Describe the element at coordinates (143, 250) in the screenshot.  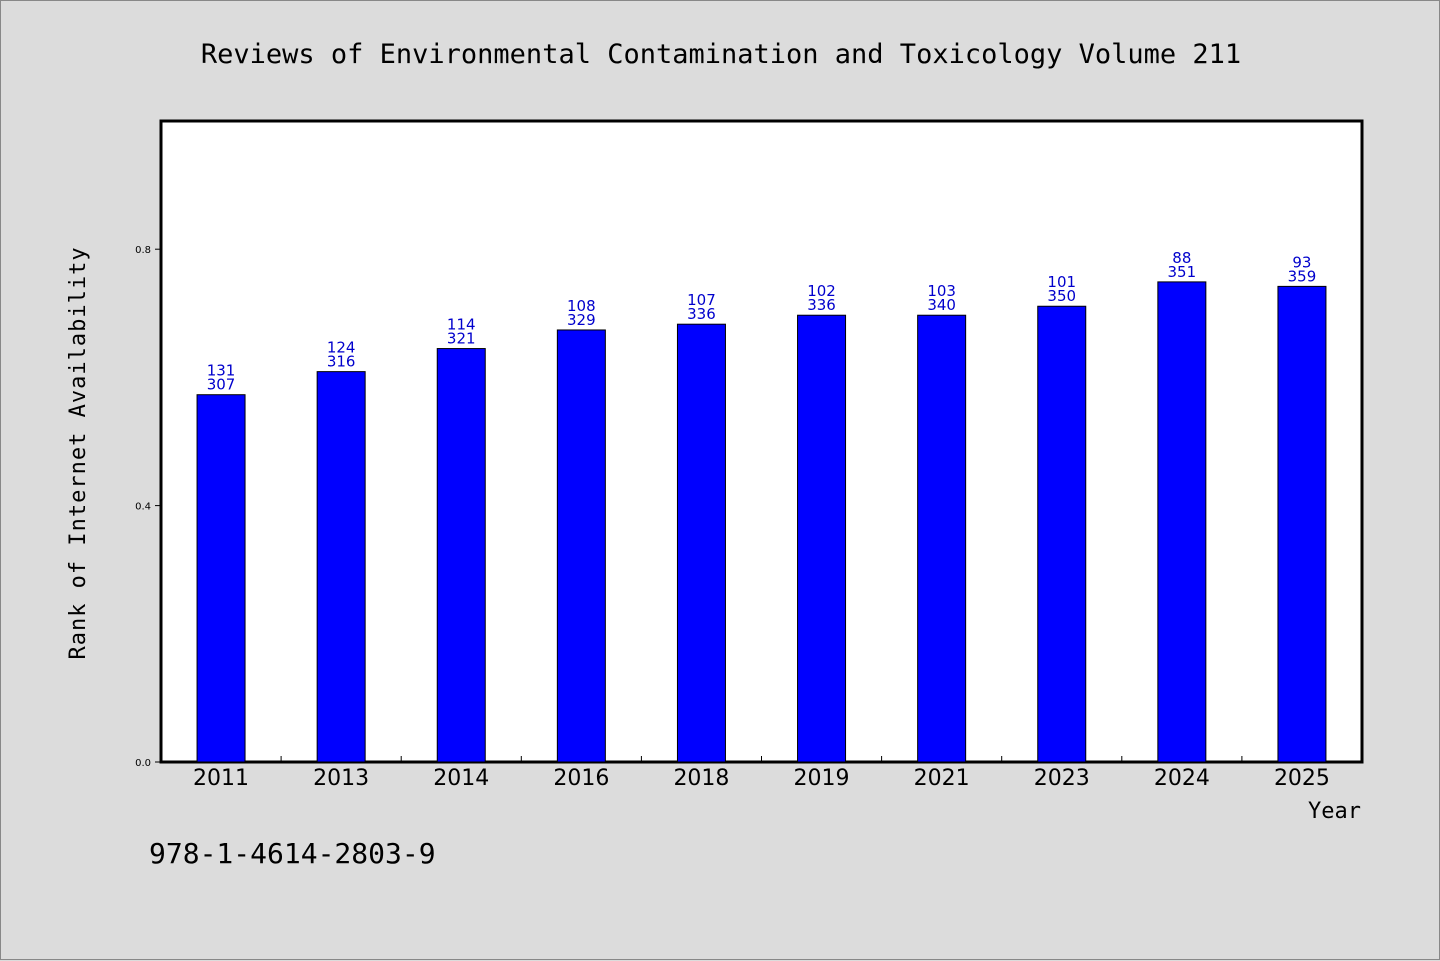
I see `y-tick-label: 0.8` at that location.